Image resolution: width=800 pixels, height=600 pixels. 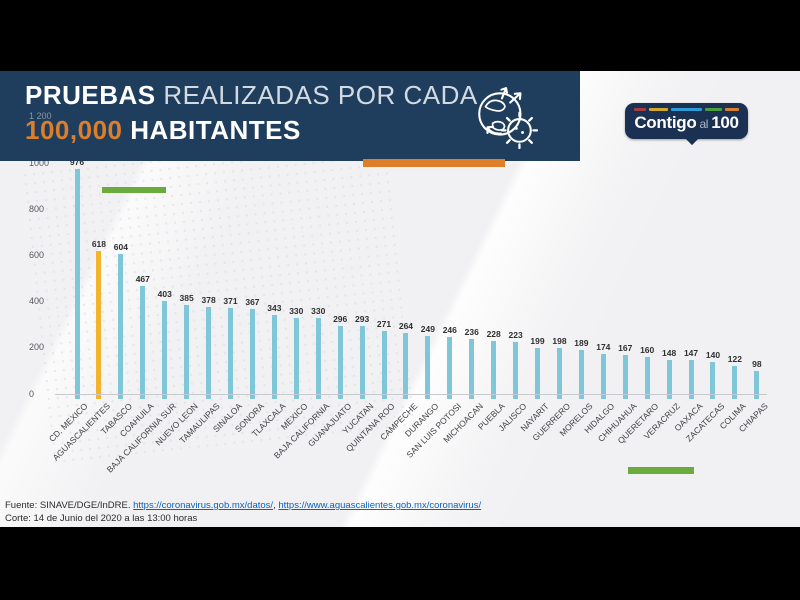 What do you see at coordinates (713, 354) in the screenshot?
I see `bar-value-label: 140` at bounding box center [713, 354].